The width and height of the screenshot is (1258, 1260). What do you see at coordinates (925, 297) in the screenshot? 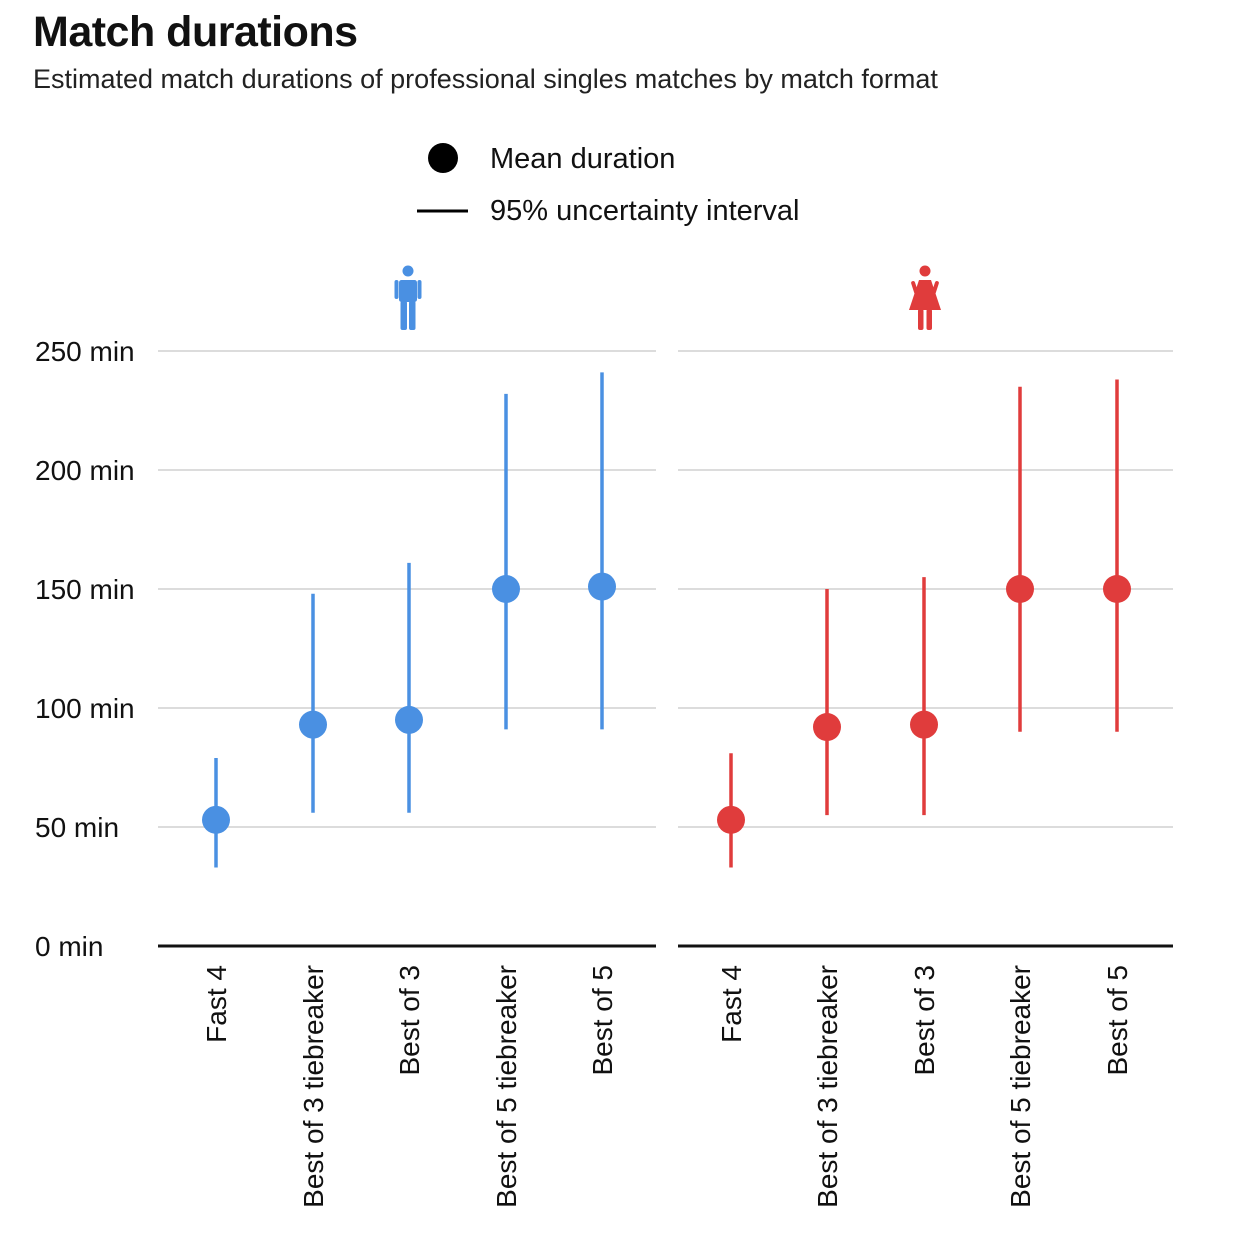
I see `woman-icon` at bounding box center [925, 297].